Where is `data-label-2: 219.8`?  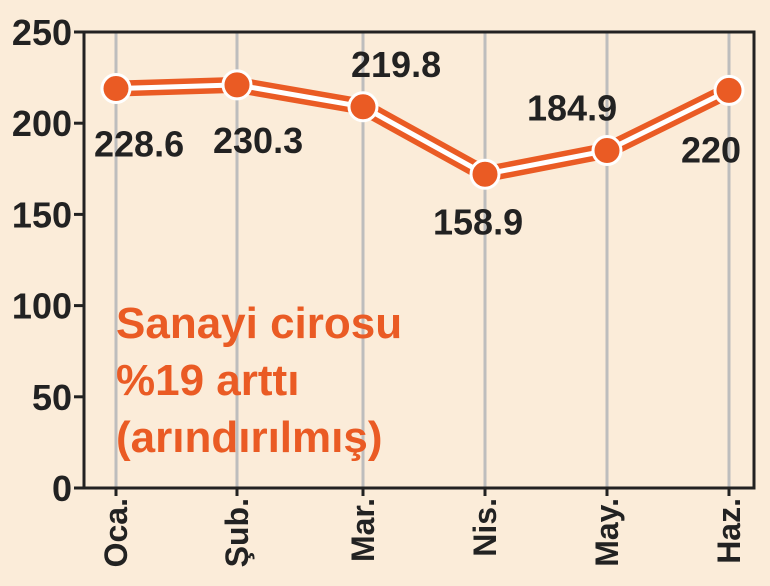 data-label-2: 219.8 is located at coordinates (396, 64).